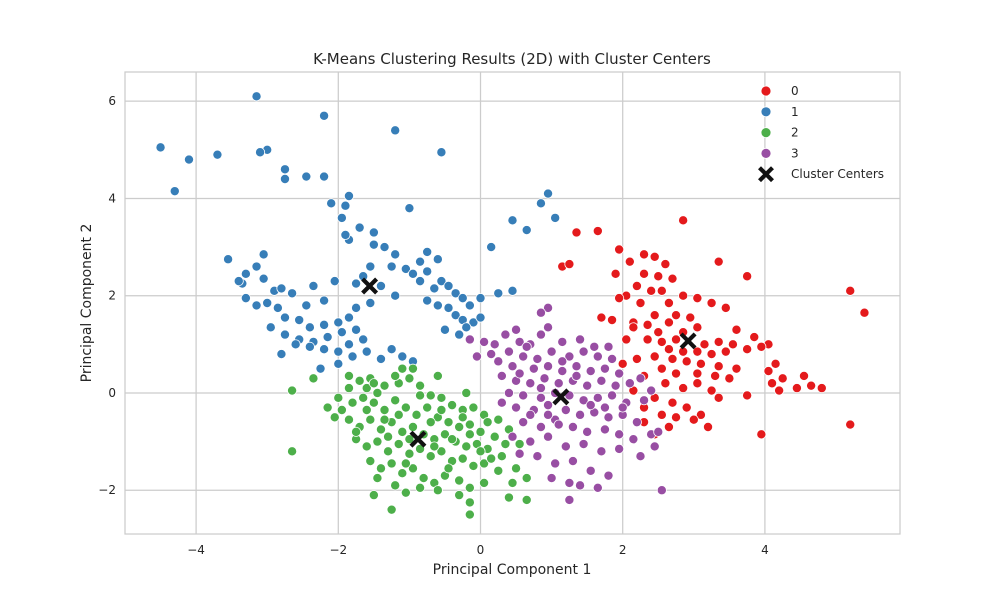  I want to click on y-tick-label: 2, so click(112, 296).